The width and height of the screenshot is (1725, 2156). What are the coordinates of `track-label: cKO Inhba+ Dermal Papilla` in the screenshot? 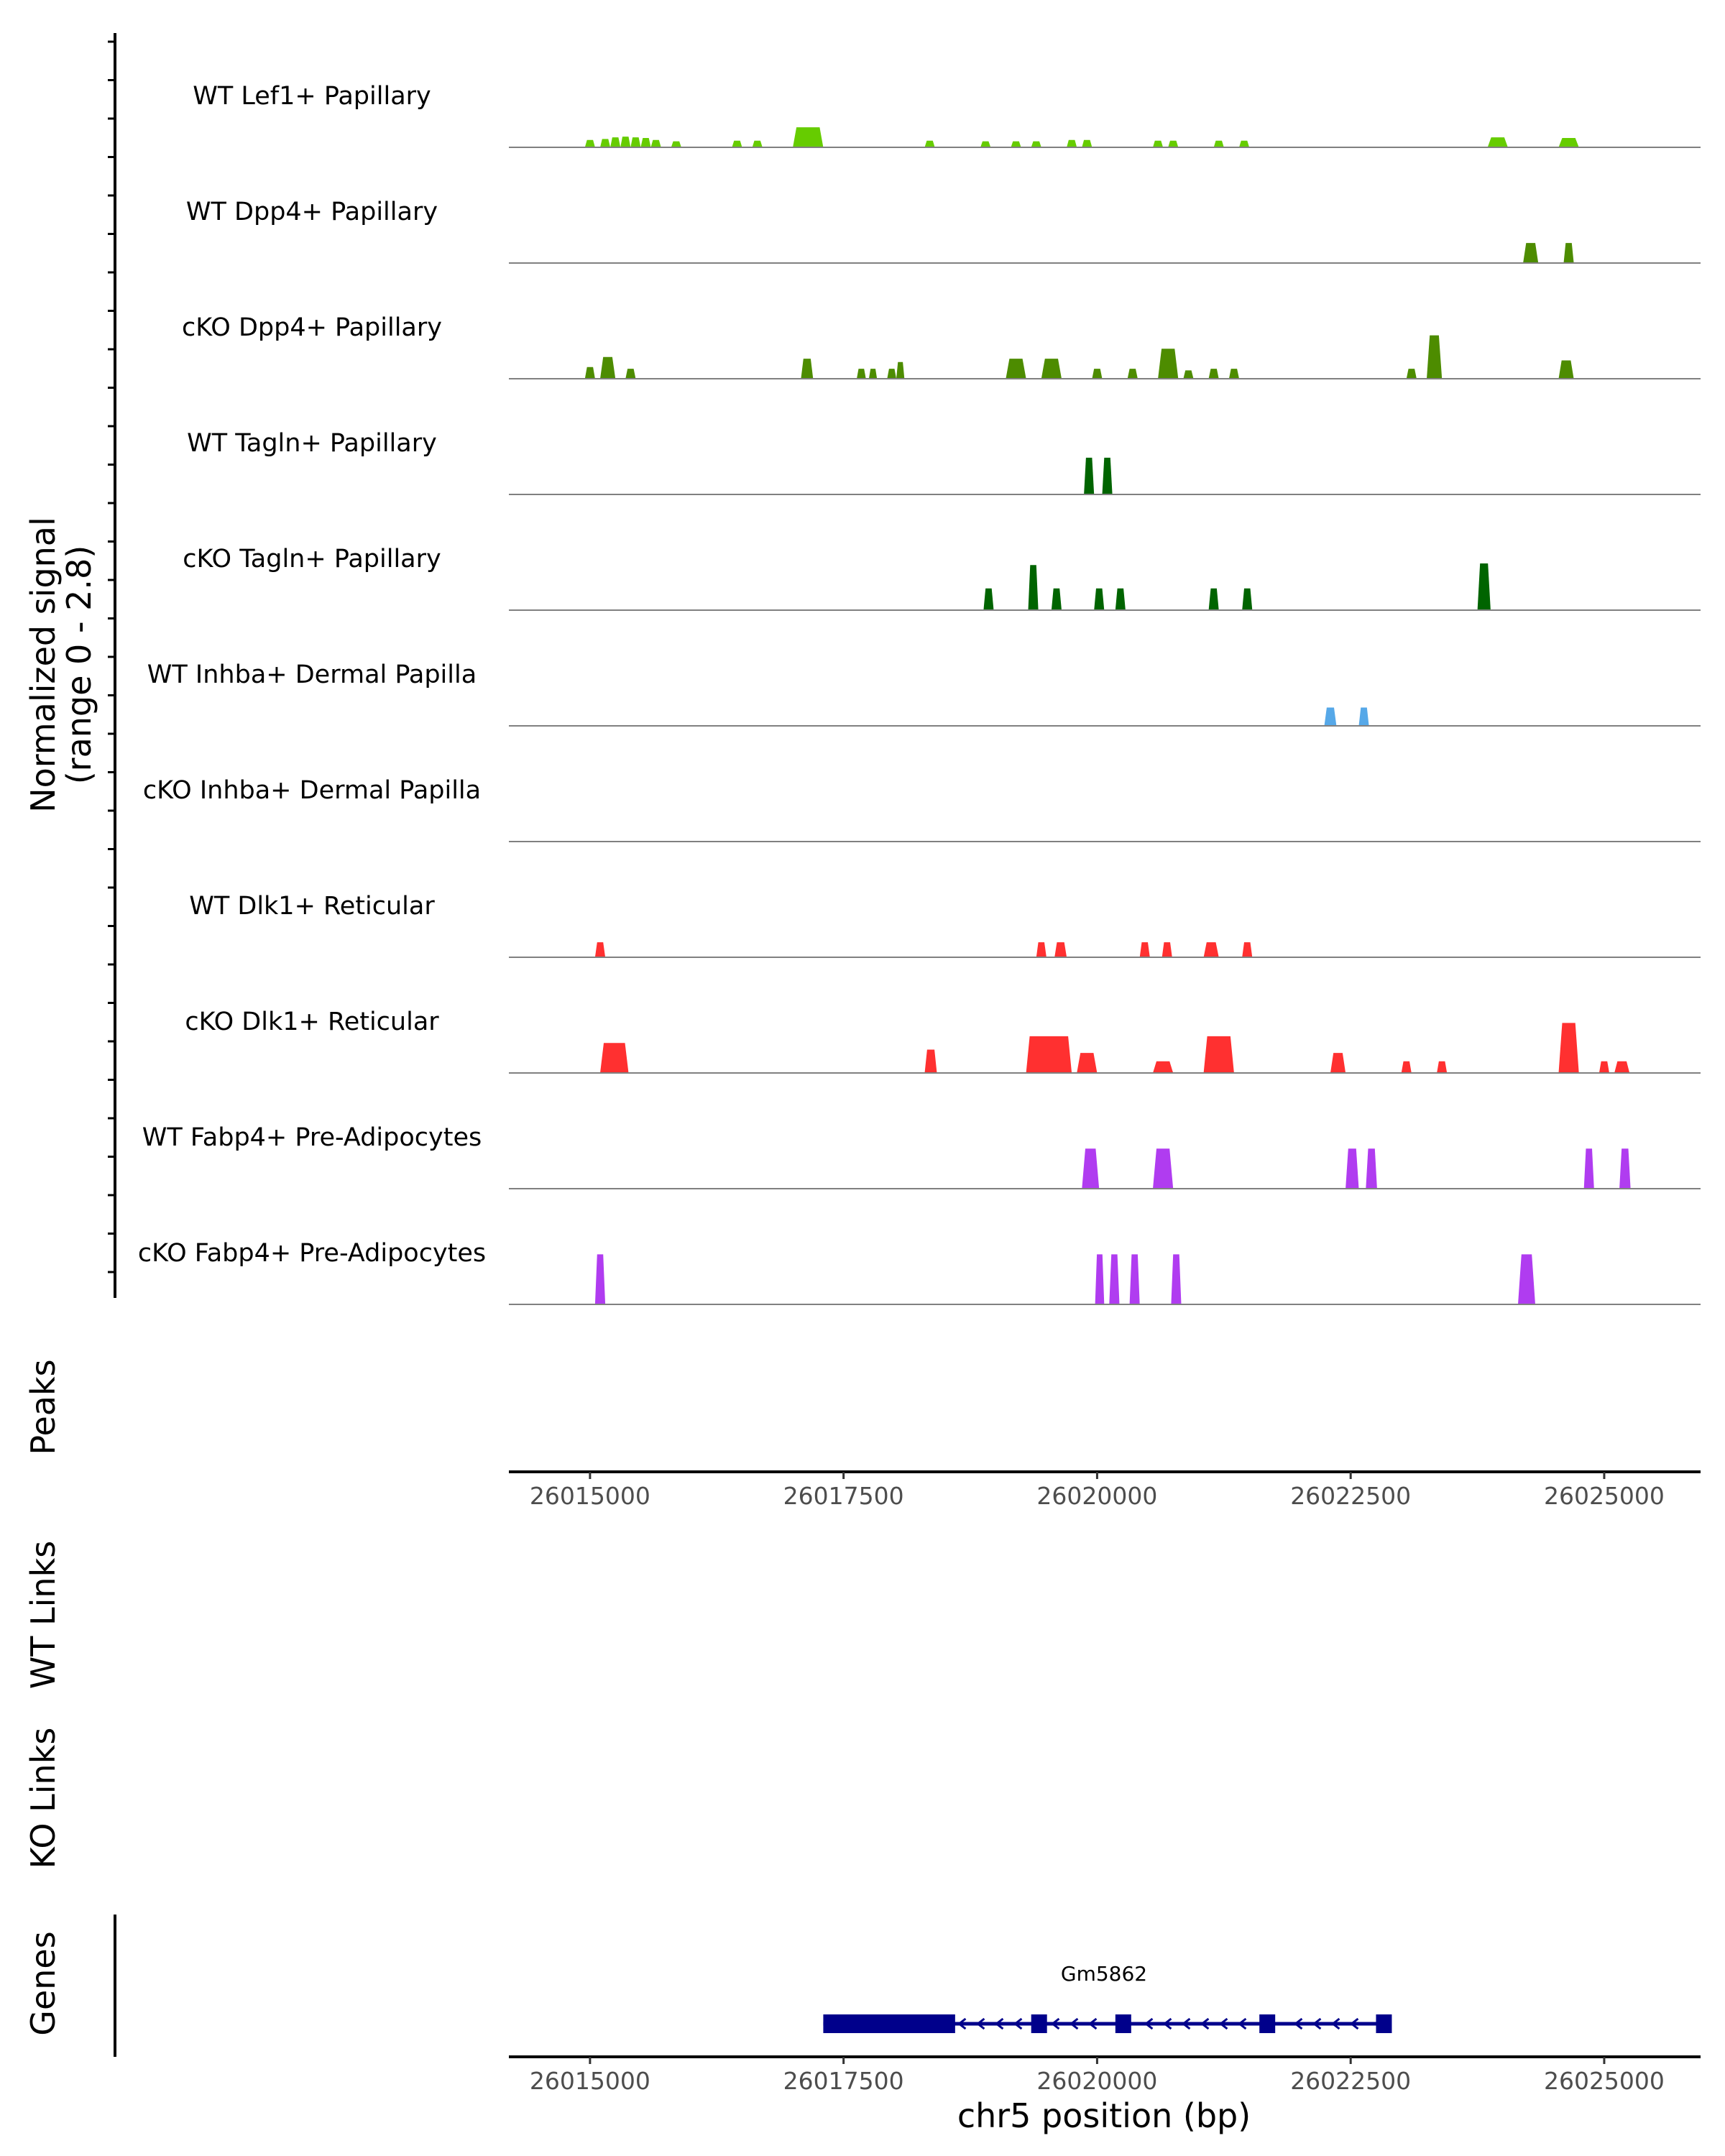 It's located at (312, 791).